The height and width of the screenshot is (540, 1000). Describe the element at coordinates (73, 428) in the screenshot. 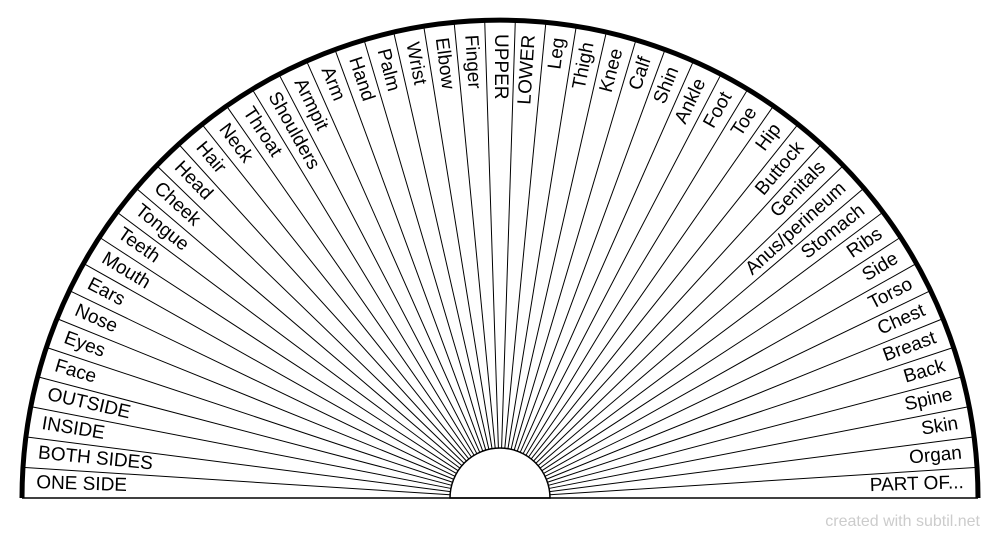

I see `sector-label: INSIDE` at that location.